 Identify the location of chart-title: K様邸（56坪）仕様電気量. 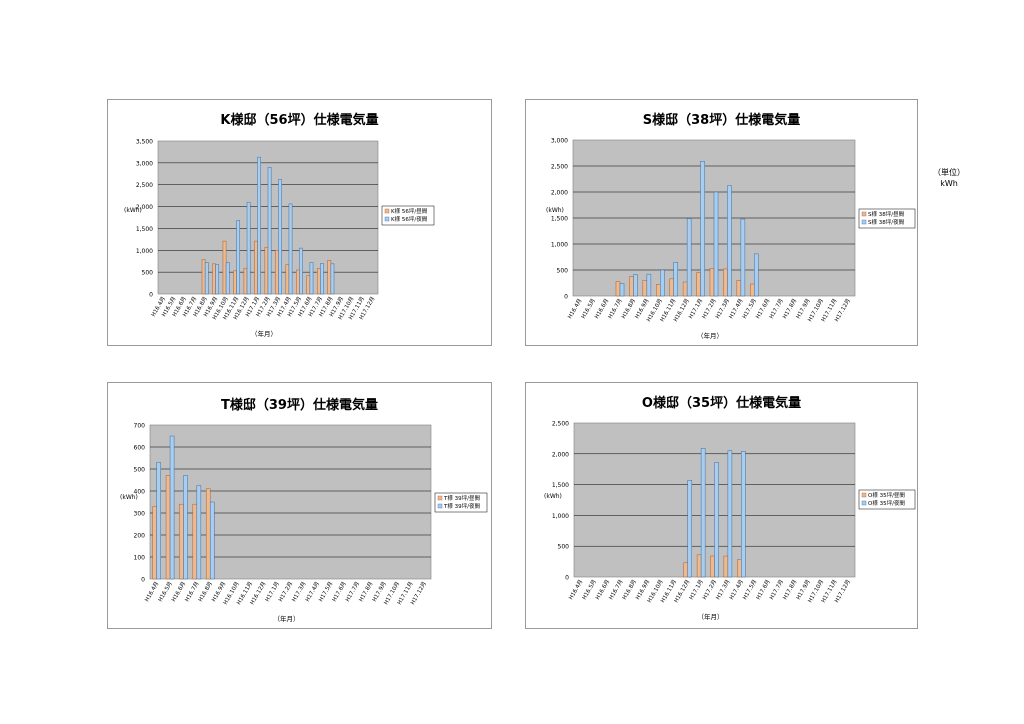
(299, 120).